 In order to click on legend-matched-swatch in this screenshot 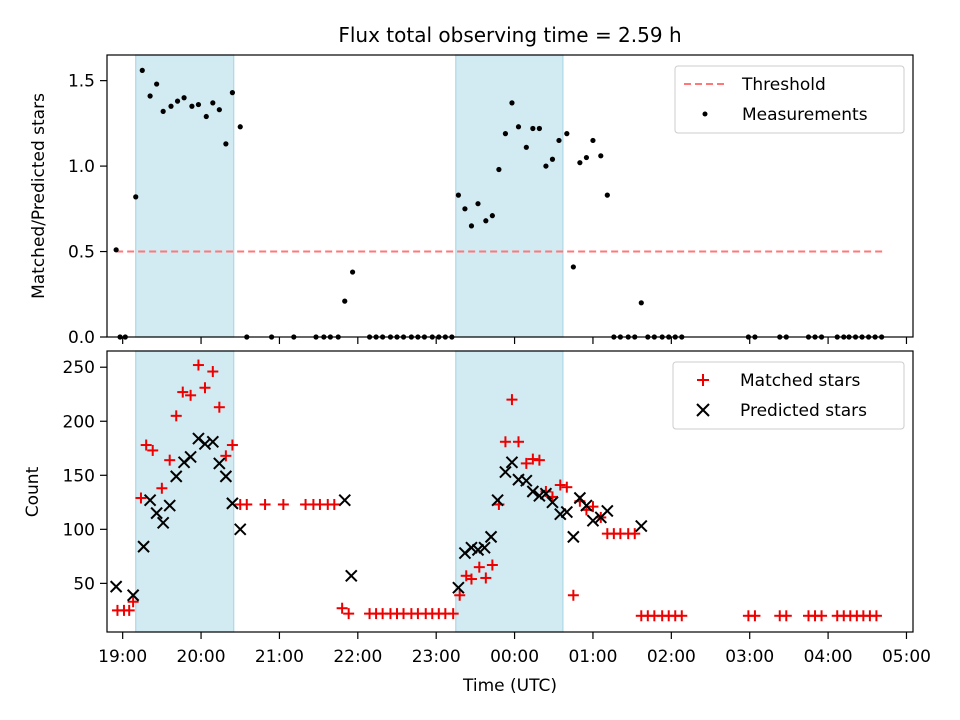, I will do `click(703, 380)`.